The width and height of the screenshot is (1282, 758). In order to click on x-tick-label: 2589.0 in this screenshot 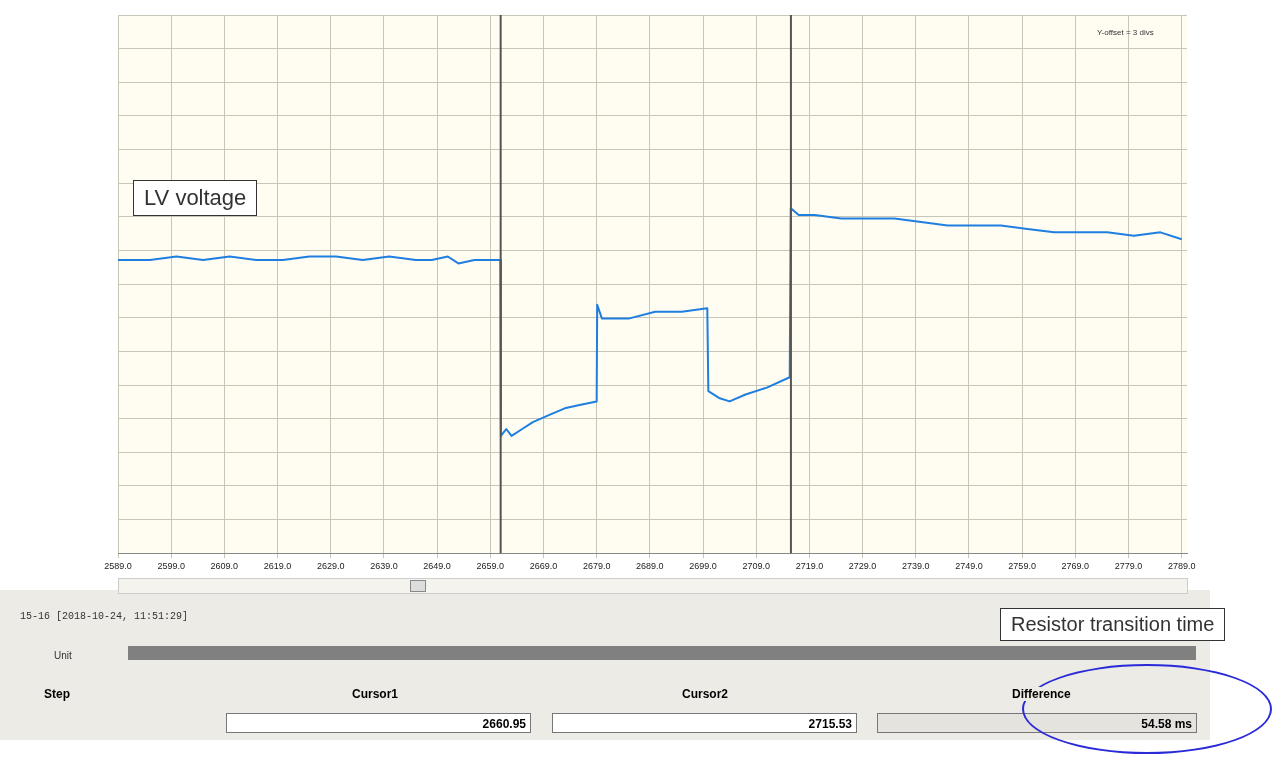, I will do `click(118, 566)`.